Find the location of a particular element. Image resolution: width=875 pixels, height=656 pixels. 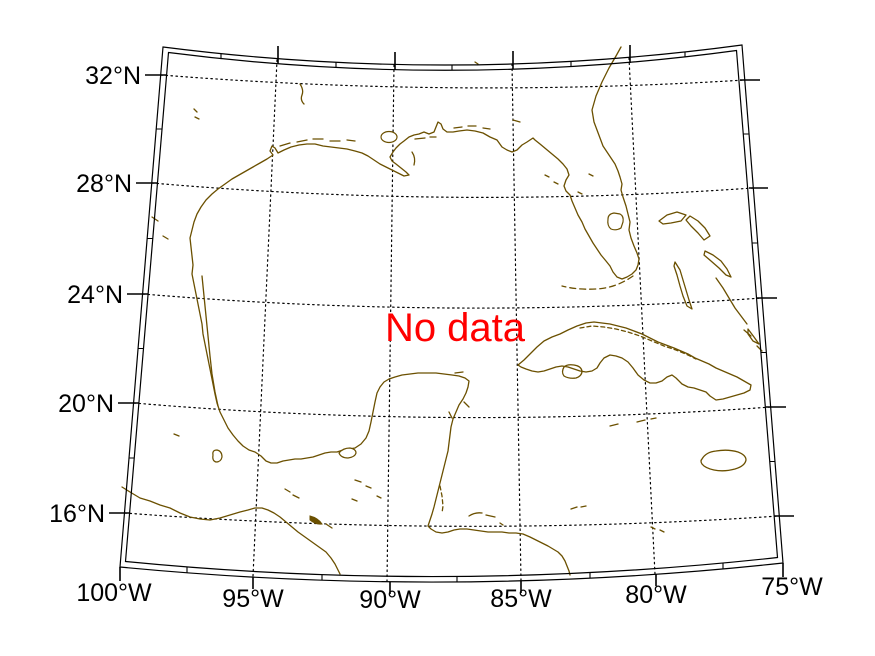

lat-ticks-left is located at coordinates (137, 294).